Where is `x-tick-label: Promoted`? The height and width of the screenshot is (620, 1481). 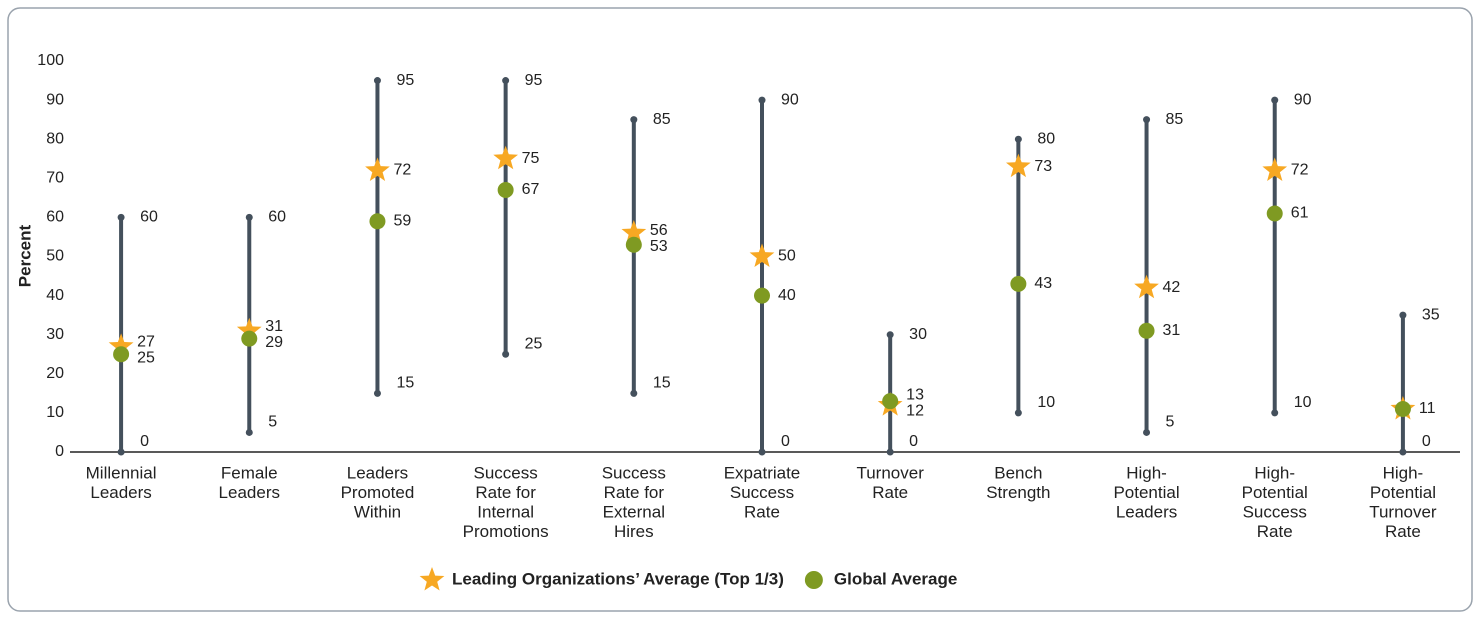 x-tick-label: Promoted is located at coordinates (378, 492).